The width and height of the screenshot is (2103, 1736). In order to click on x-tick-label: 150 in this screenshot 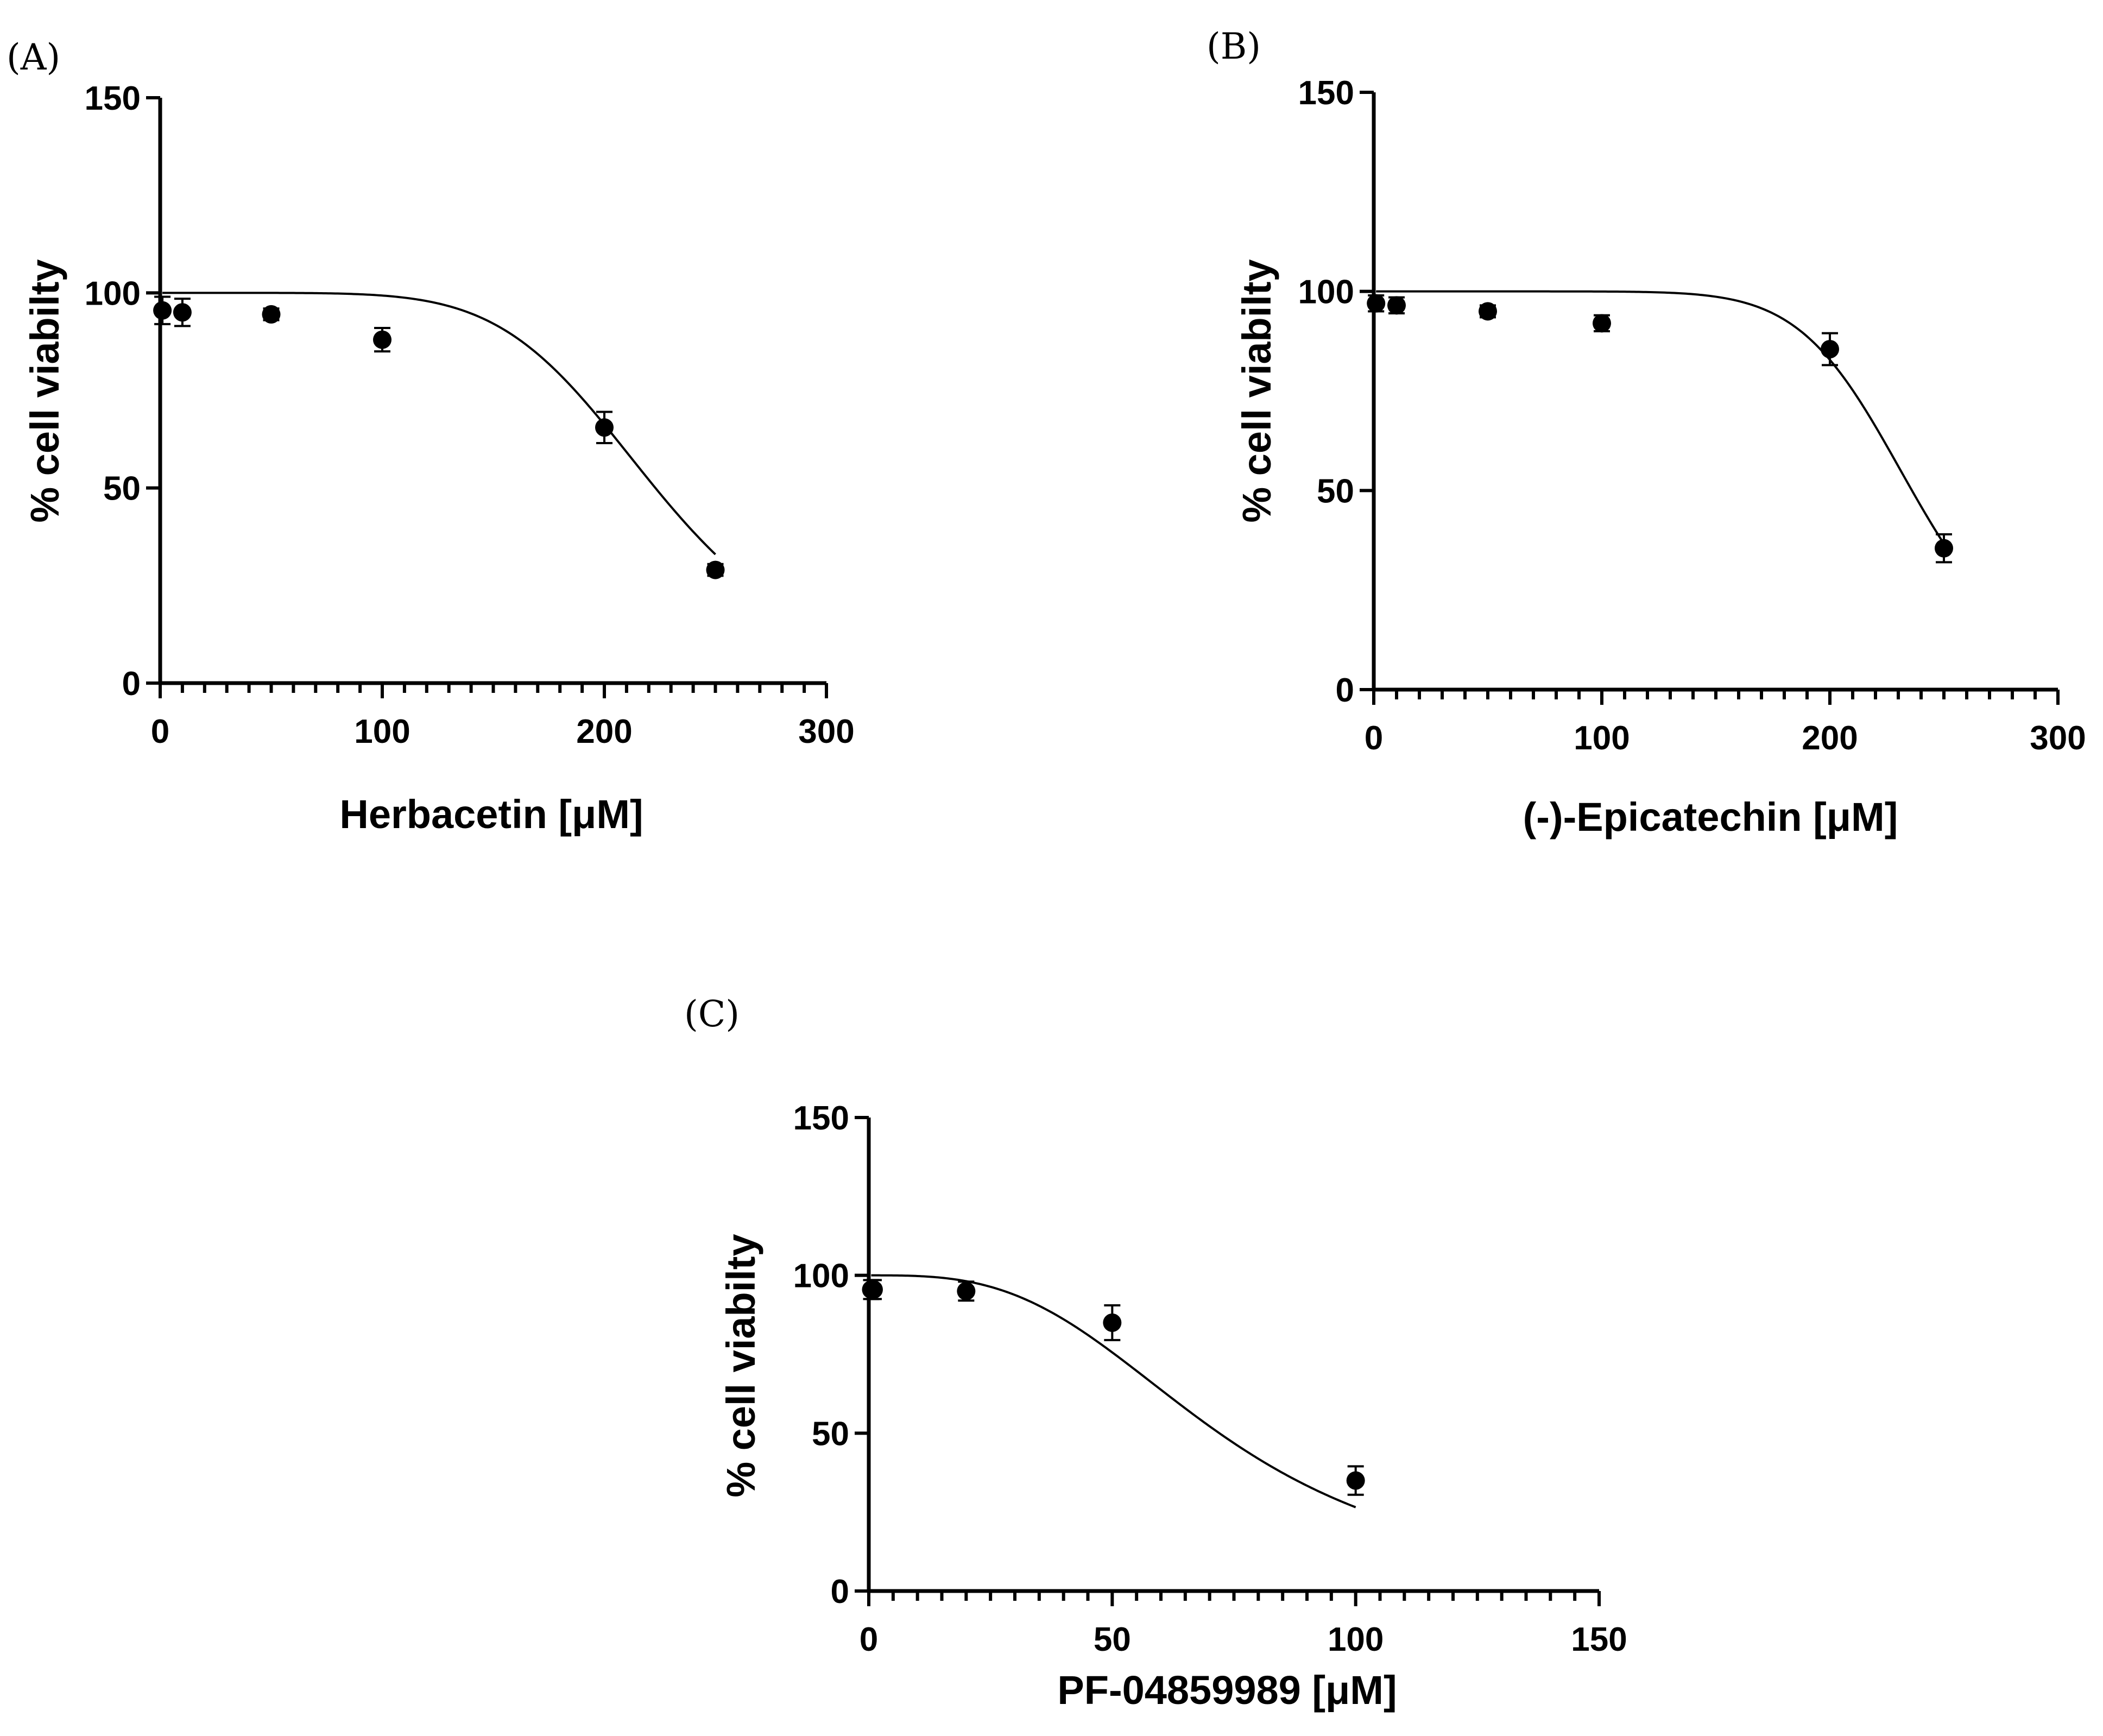, I will do `click(1599, 1639)`.